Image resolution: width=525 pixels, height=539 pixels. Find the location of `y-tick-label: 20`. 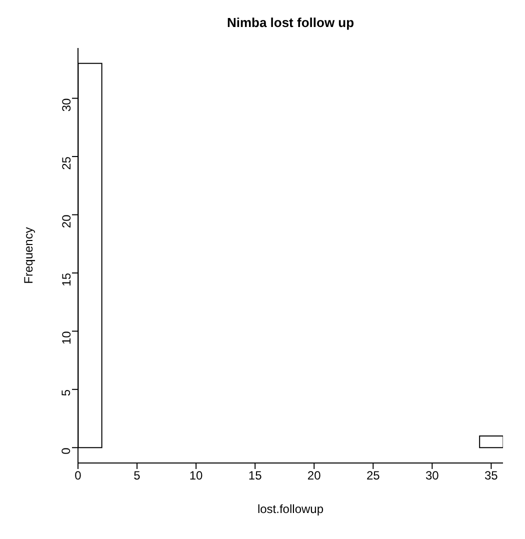

y-tick-label: 20 is located at coordinates (66, 221).